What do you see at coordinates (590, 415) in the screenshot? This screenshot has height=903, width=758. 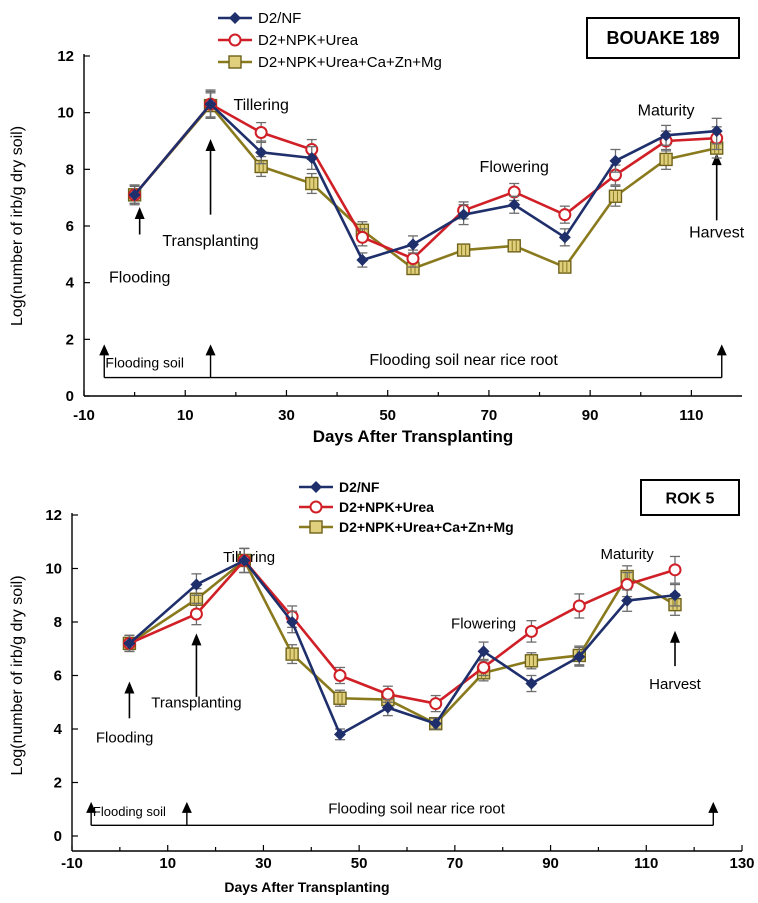 I see `x-tick-label: 90` at bounding box center [590, 415].